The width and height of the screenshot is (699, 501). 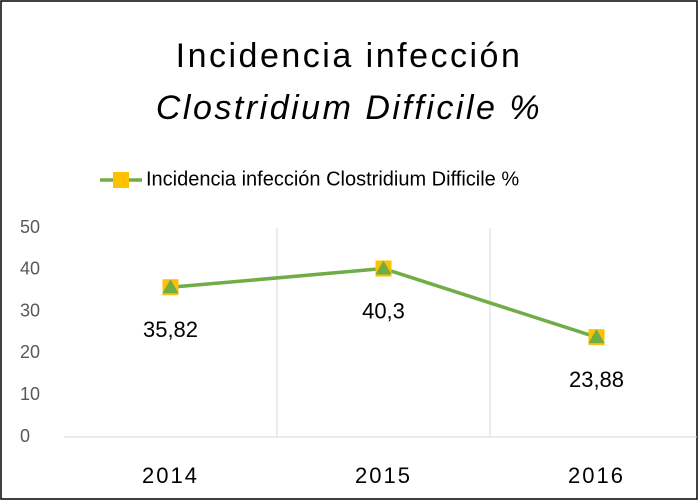 What do you see at coordinates (30, 227) in the screenshot?
I see `y-tick-label: 50` at bounding box center [30, 227].